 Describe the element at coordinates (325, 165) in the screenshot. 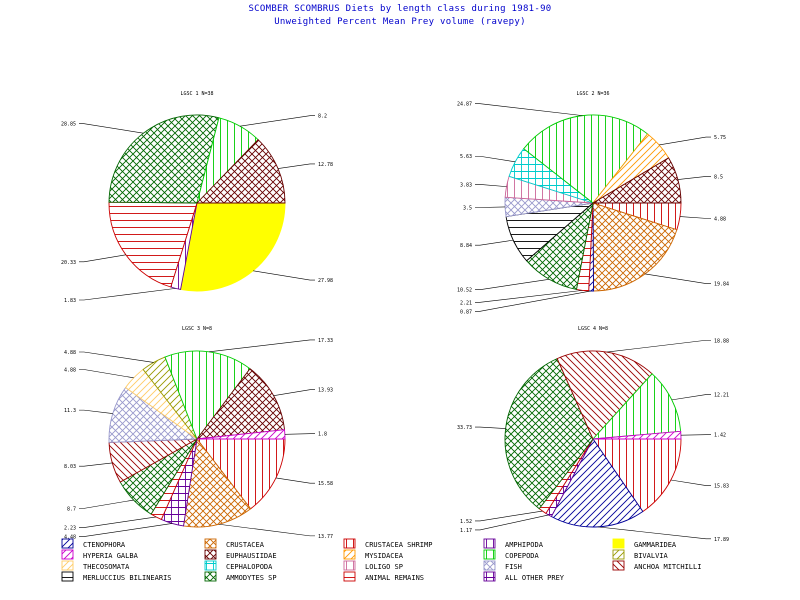

I see `slice-value-label: 12.78` at that location.